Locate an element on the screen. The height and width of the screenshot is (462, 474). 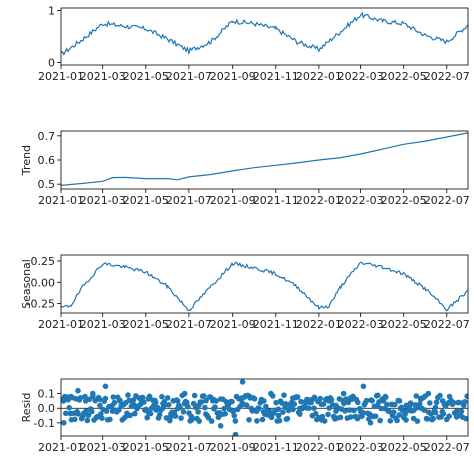
observed-series-line is located at coordinates (264, 33).